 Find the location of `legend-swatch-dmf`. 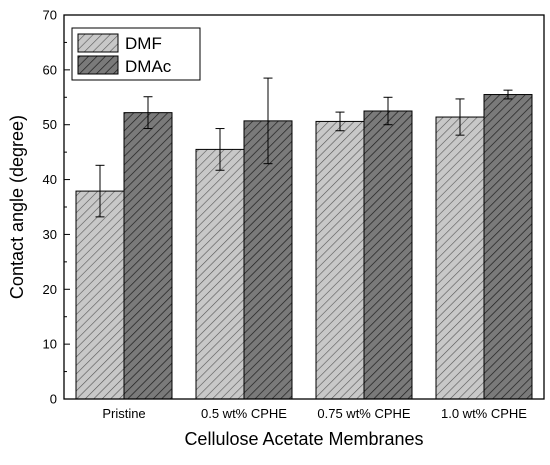

legend-swatch-dmf is located at coordinates (98, 43).